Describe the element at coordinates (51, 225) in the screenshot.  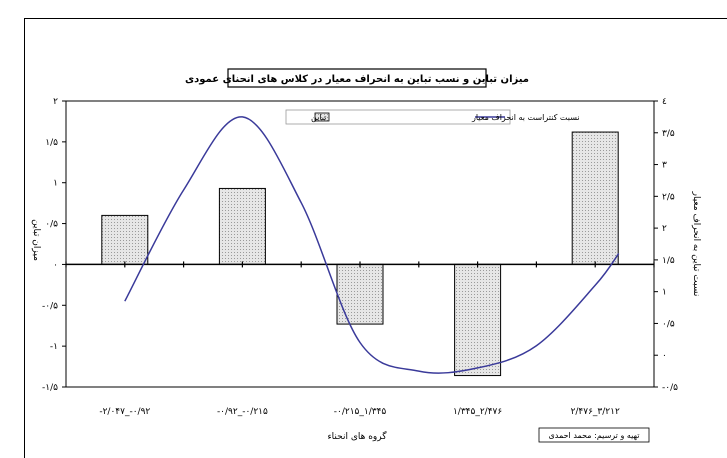
I see `y-tick-label: ۰/۵` at that location.